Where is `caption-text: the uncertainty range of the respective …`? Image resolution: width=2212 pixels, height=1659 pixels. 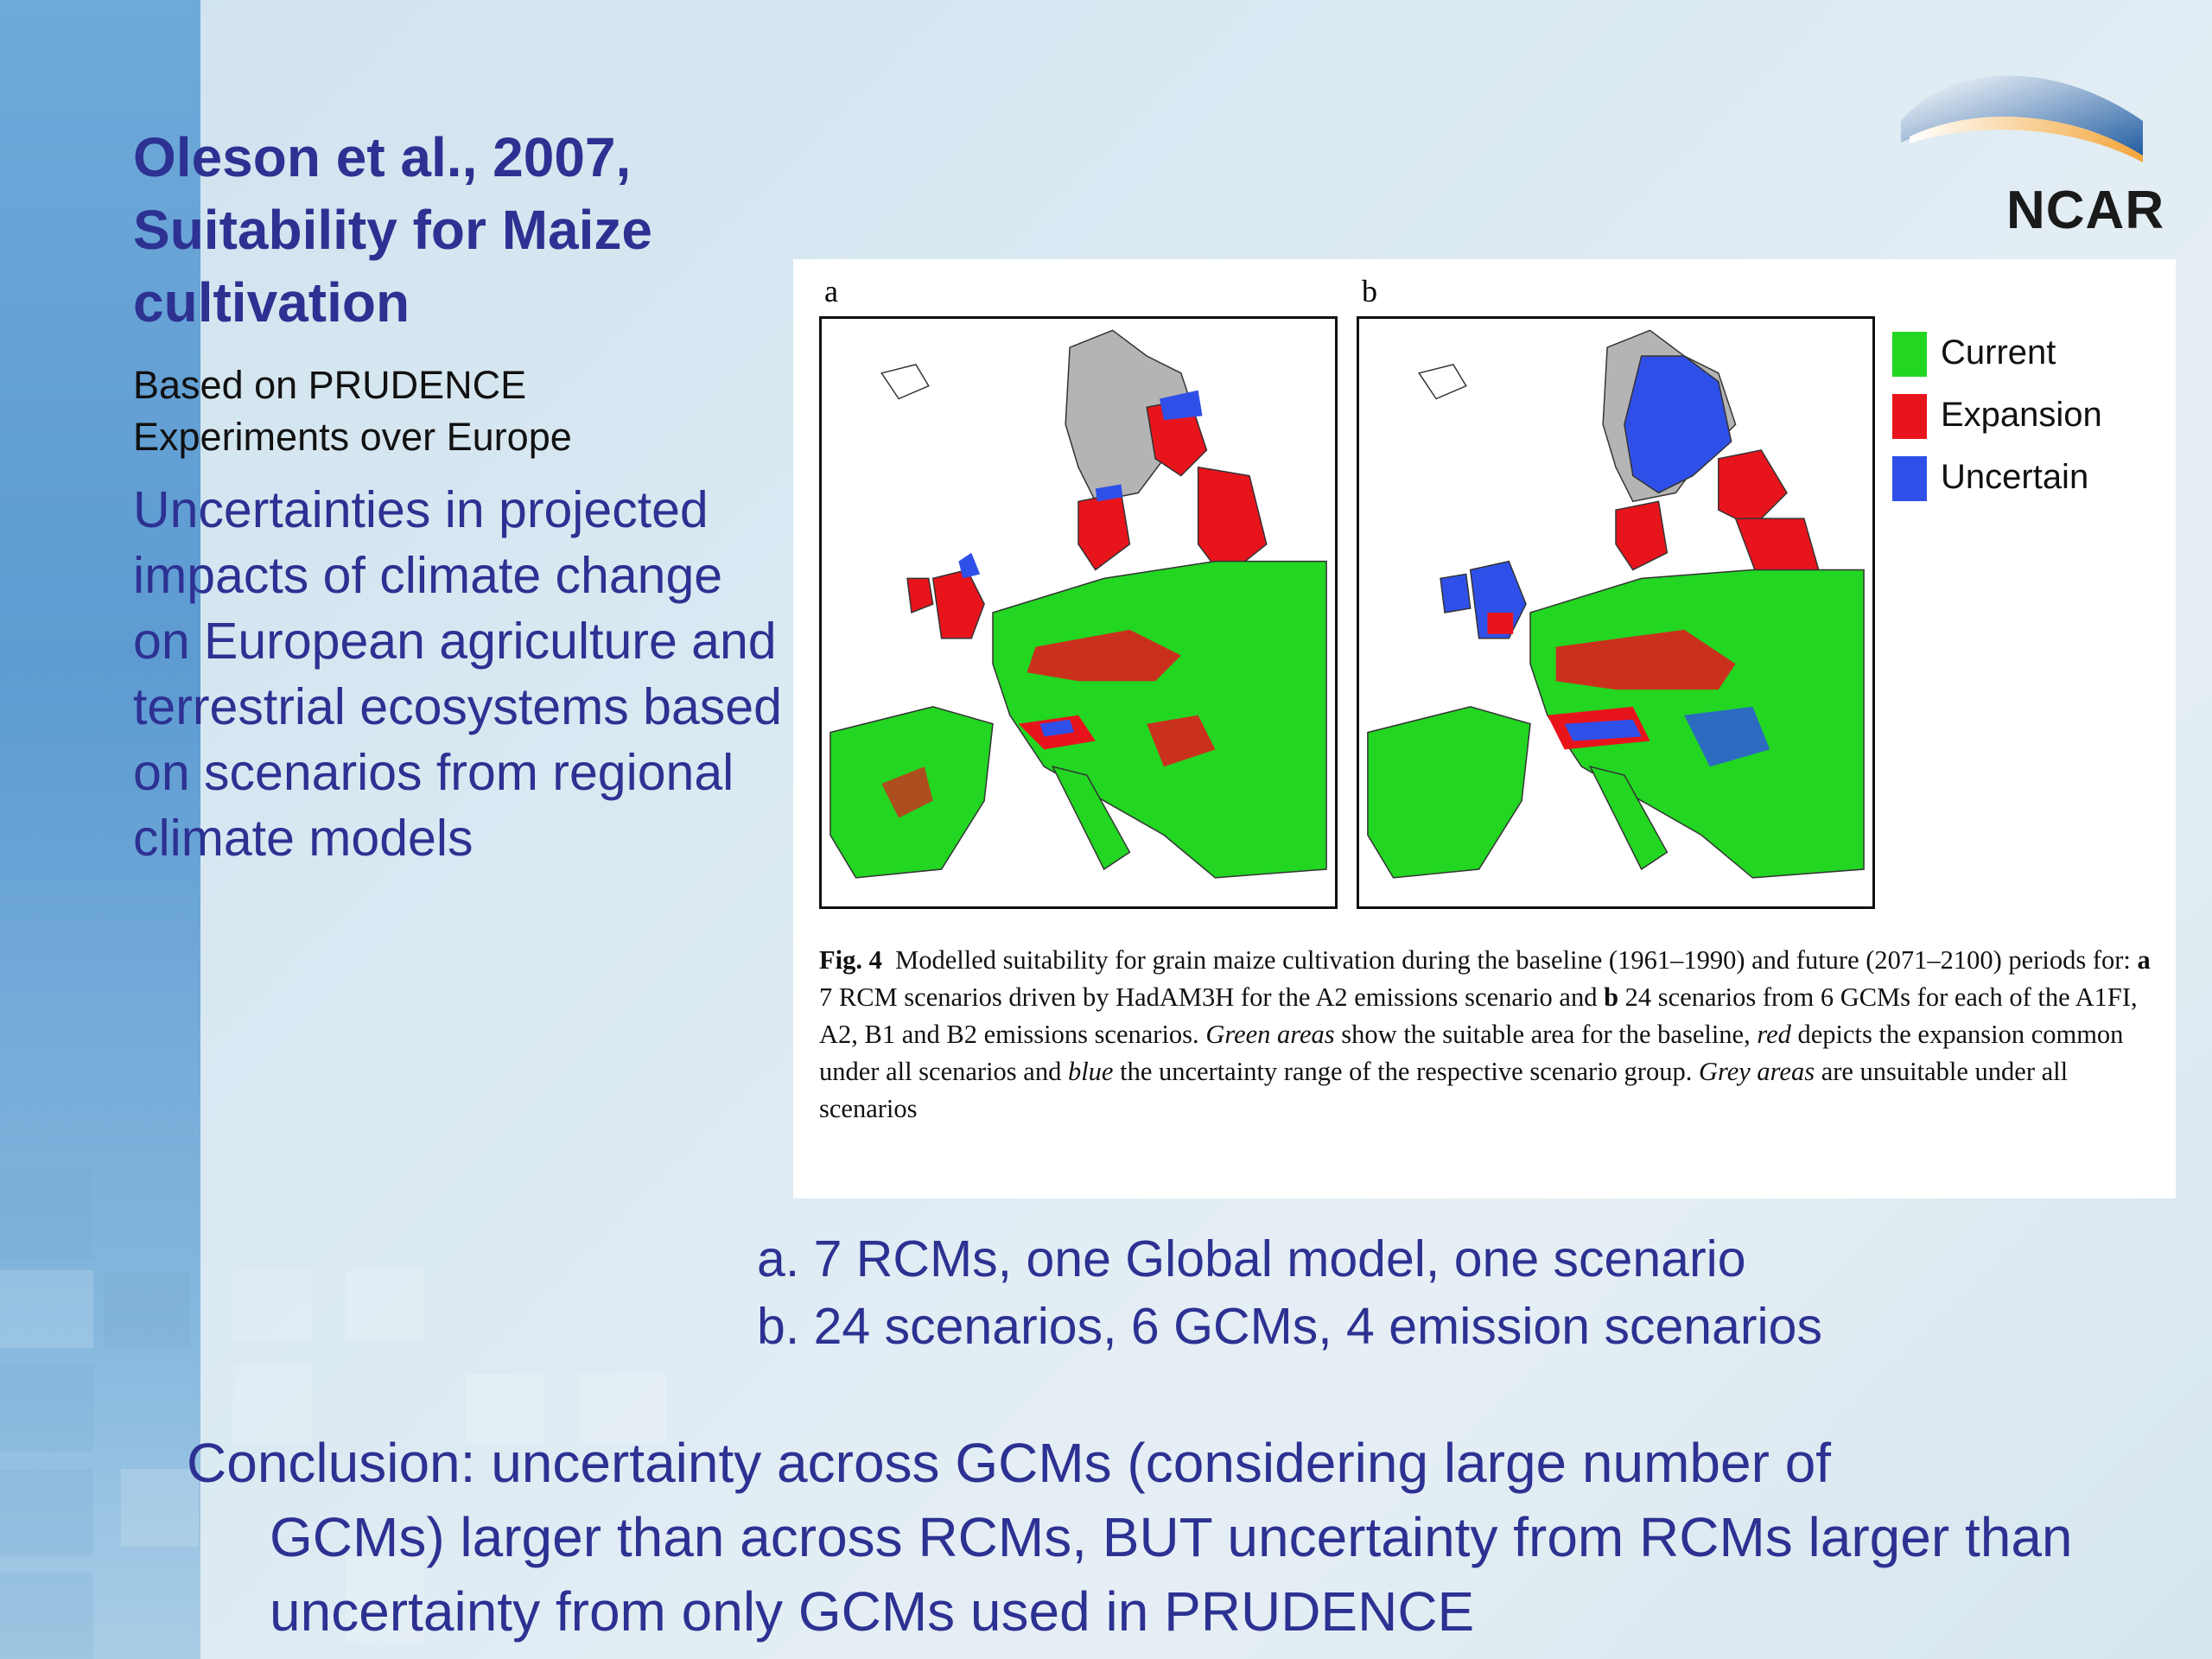
caption-text: the uncertainty range of the respective … is located at coordinates (1406, 1071).